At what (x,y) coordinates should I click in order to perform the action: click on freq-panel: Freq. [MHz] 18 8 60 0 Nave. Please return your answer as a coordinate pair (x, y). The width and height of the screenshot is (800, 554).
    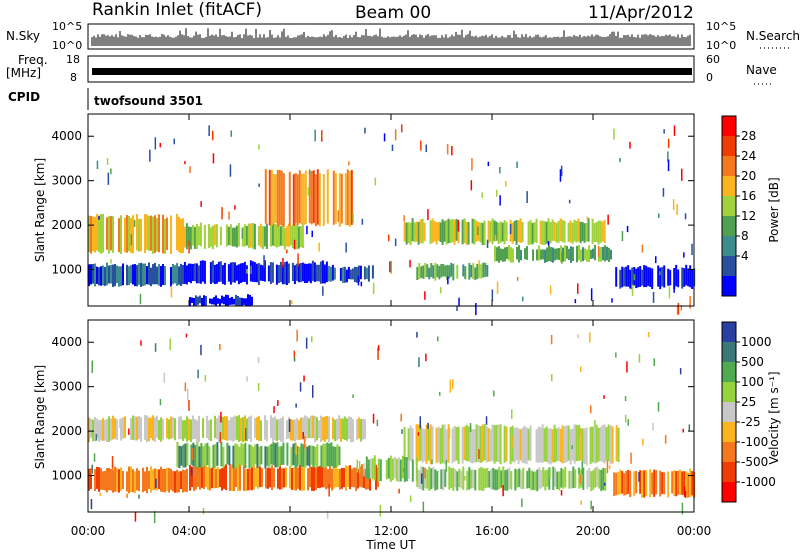
    Looking at the image, I should click on (391, 69).